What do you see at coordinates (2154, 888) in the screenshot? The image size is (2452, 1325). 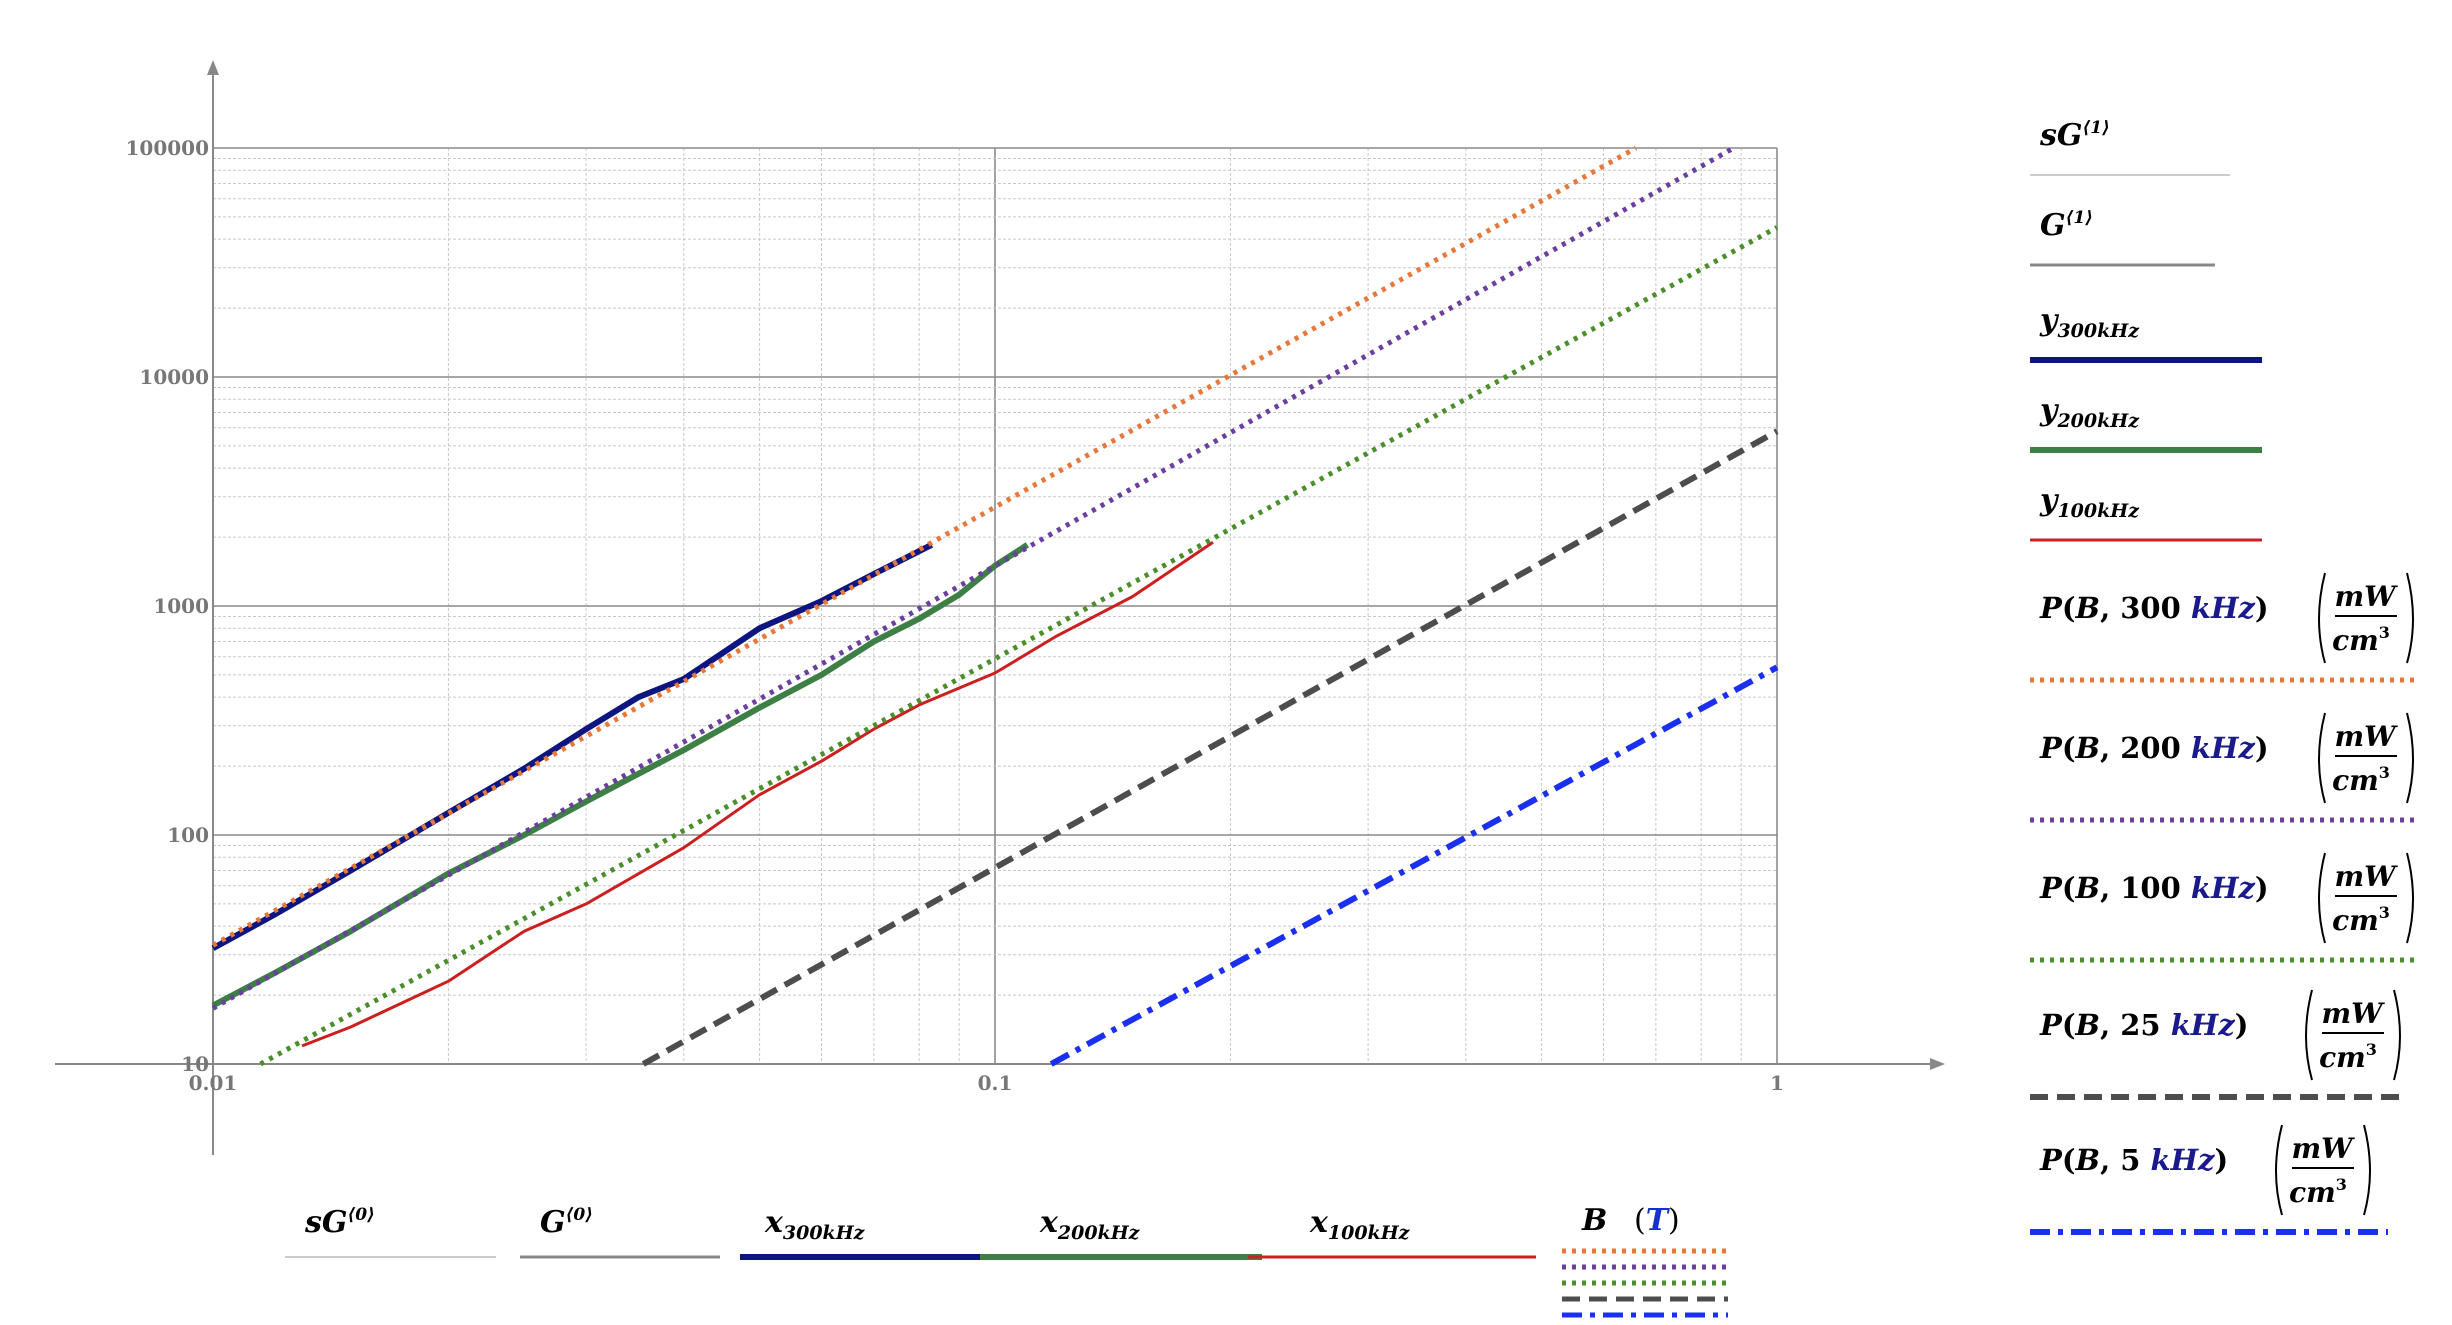 I see `function-label: P(B, 100 kHz)` at bounding box center [2154, 888].